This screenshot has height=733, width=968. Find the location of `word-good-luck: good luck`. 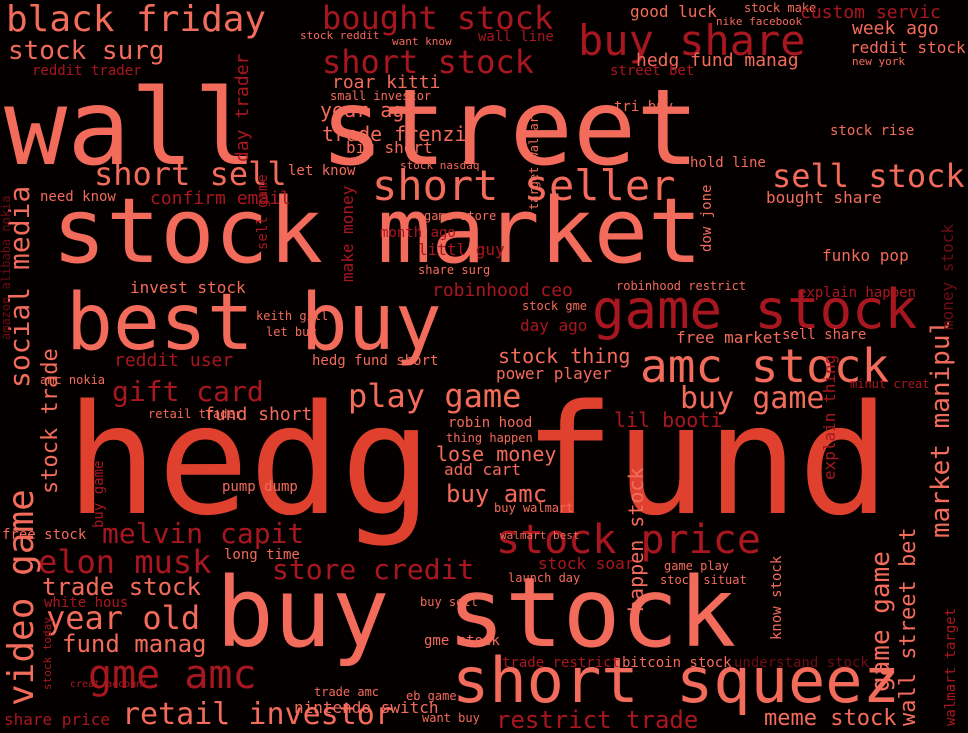

word-good-luck: good luck is located at coordinates (673, 11).